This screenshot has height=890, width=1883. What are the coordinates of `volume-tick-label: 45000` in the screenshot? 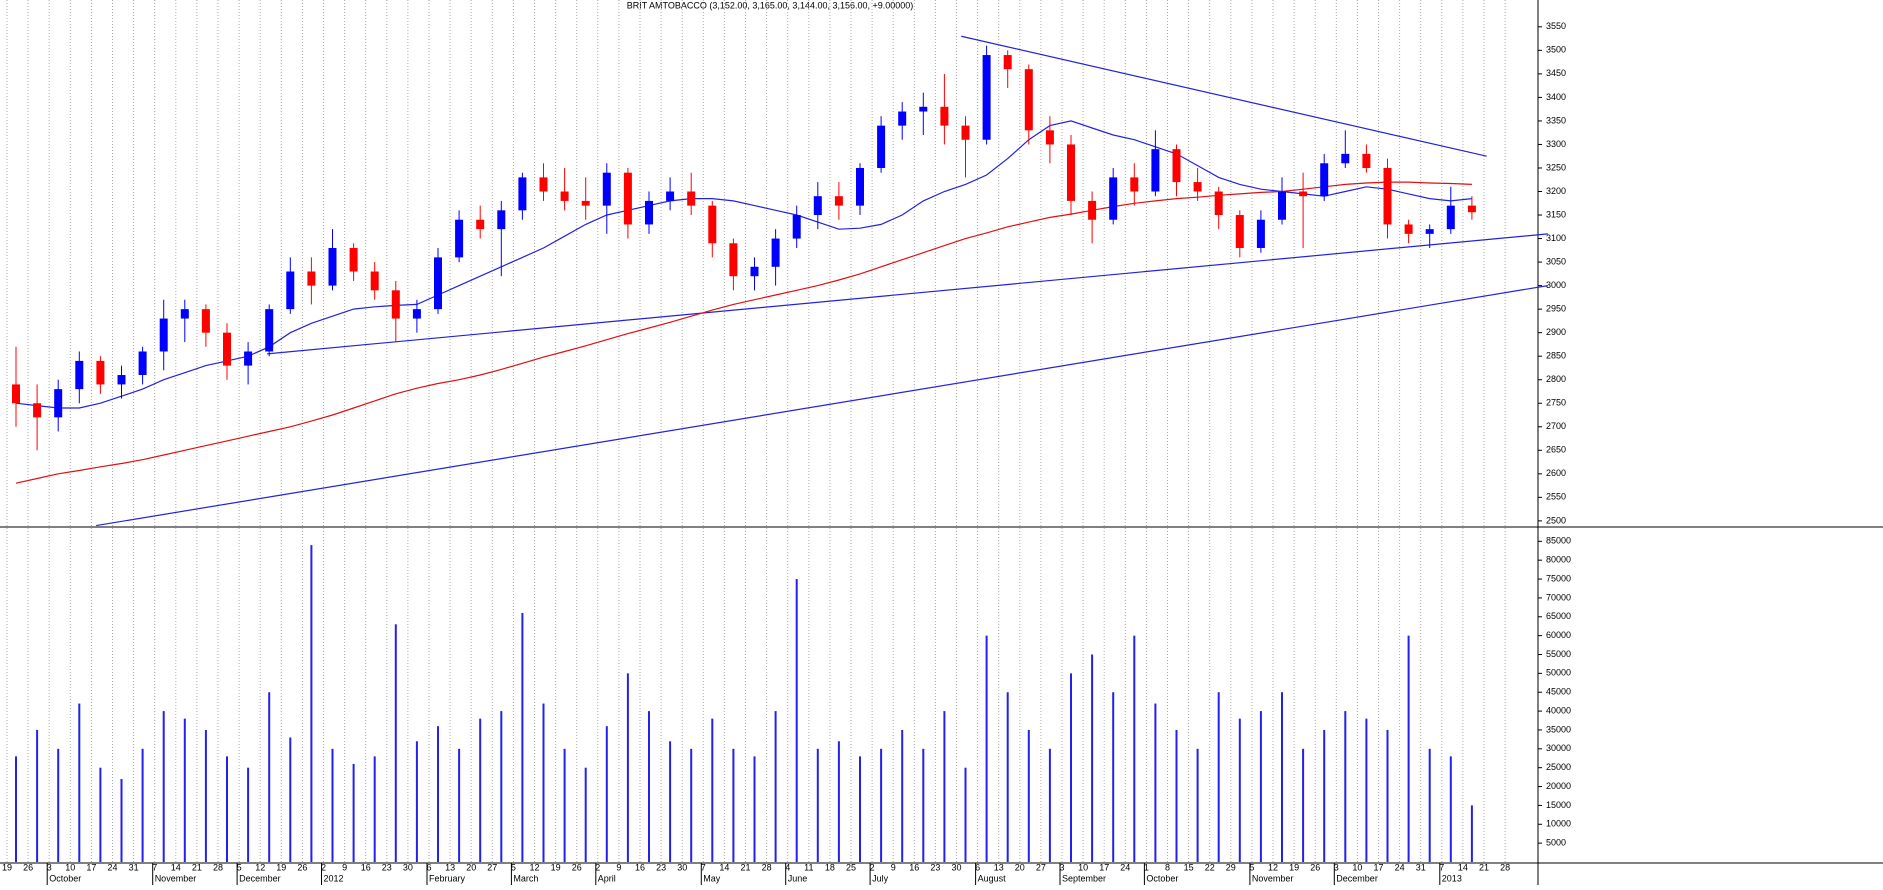 It's located at (1558, 692).